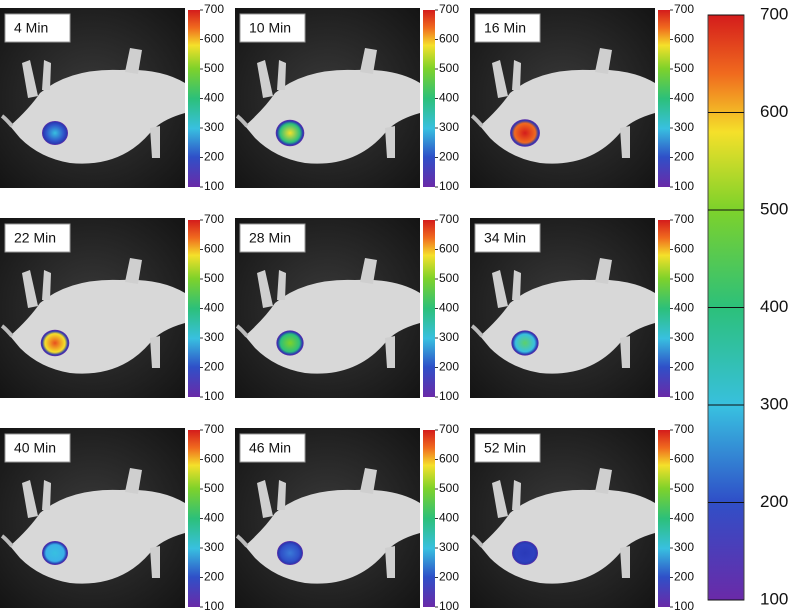  Describe the element at coordinates (35, 238) in the screenshot. I see `panel-label: 22 Min` at that location.